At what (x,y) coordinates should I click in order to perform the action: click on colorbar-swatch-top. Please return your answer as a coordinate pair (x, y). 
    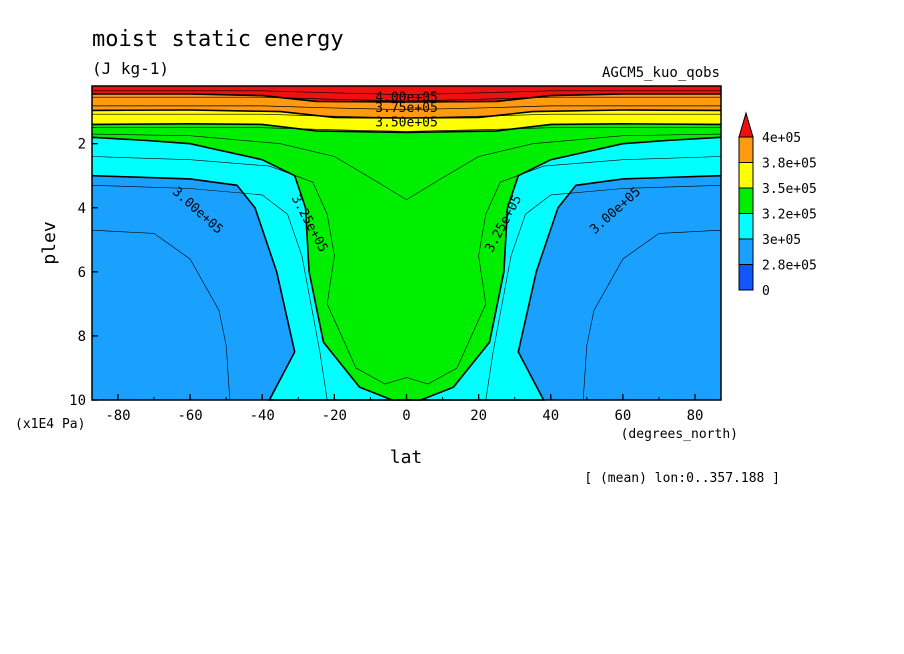
    Looking at the image, I should click on (746, 124).